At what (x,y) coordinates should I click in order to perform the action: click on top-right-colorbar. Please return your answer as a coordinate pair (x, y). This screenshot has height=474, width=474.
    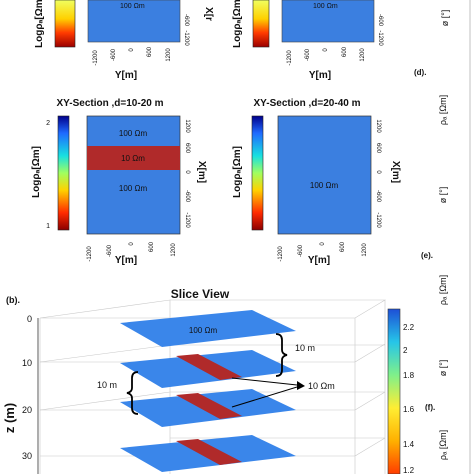
    Looking at the image, I should click on (261, 24).